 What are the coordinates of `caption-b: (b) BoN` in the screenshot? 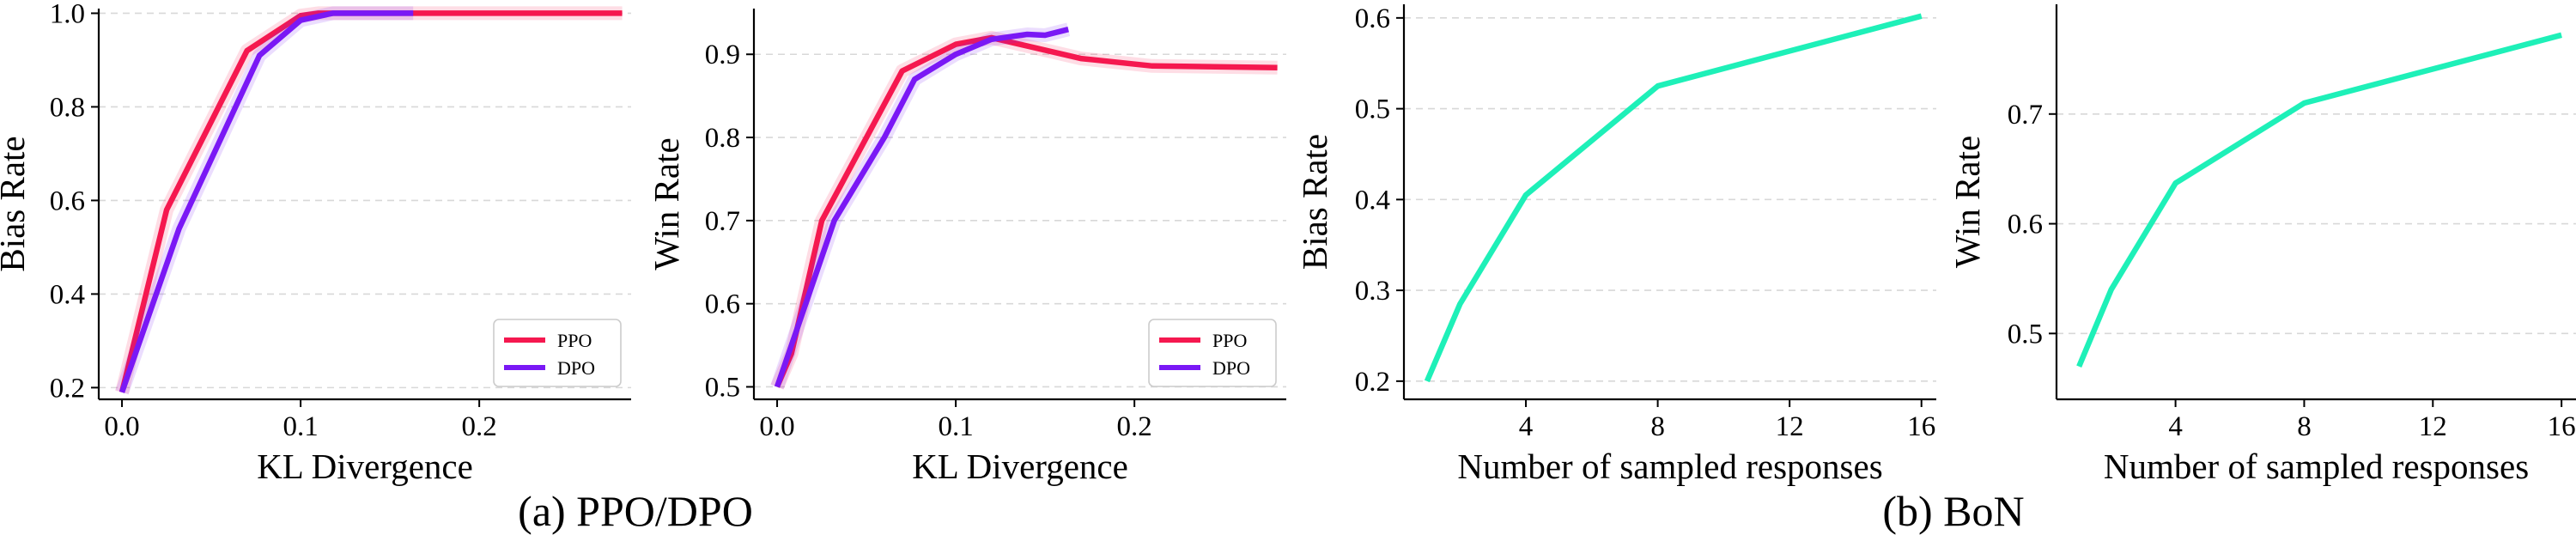 It's located at (1953, 511).